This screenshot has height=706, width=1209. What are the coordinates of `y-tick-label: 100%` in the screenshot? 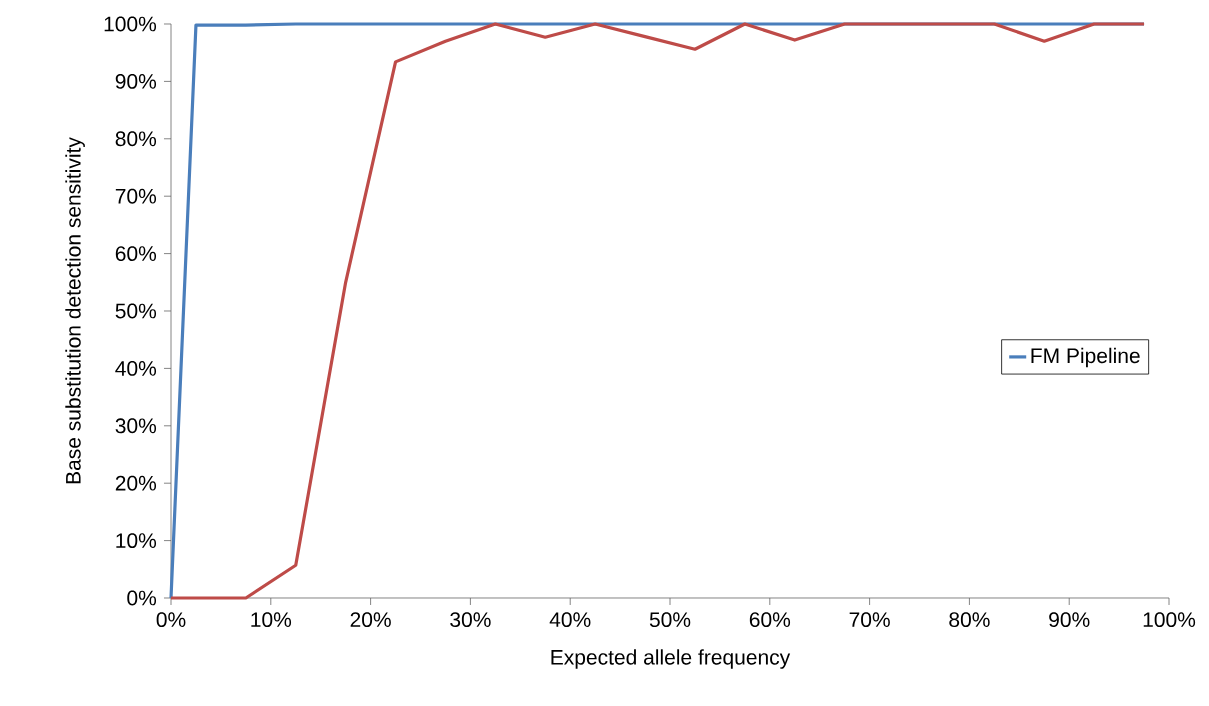 It's located at (130, 24).